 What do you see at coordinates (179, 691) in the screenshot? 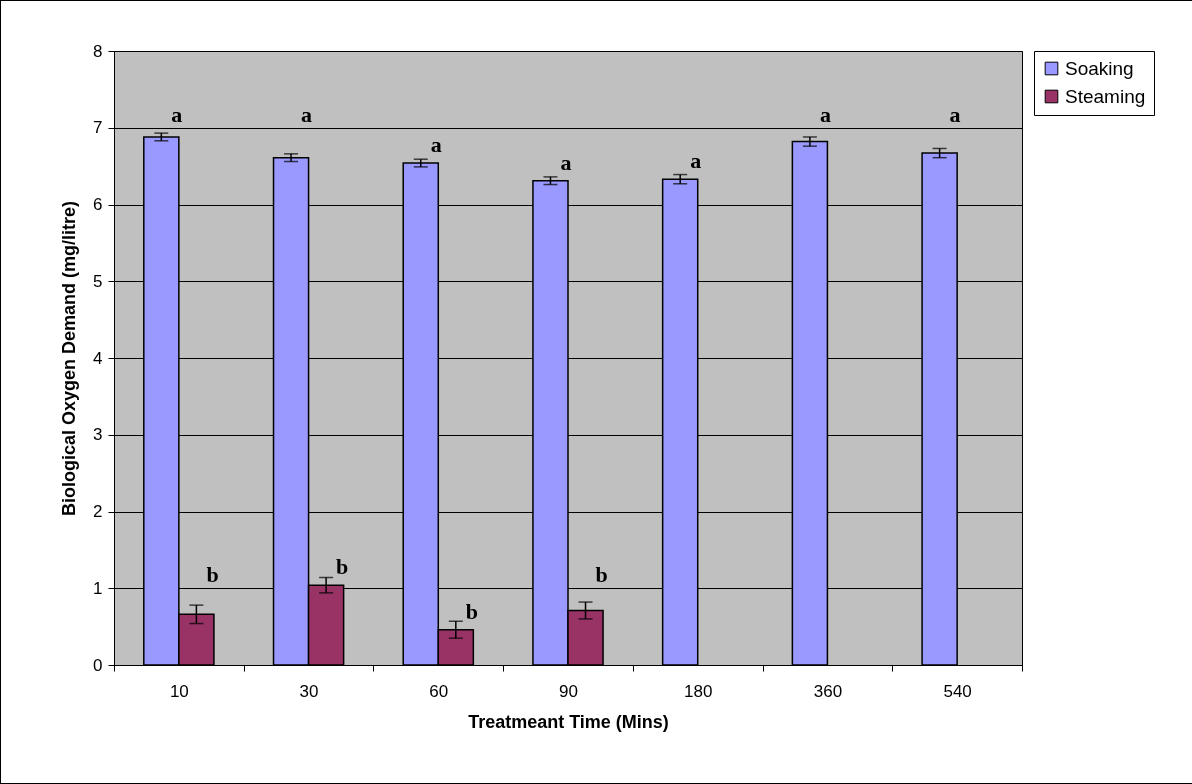
I see `x-tick-label: 10` at bounding box center [179, 691].